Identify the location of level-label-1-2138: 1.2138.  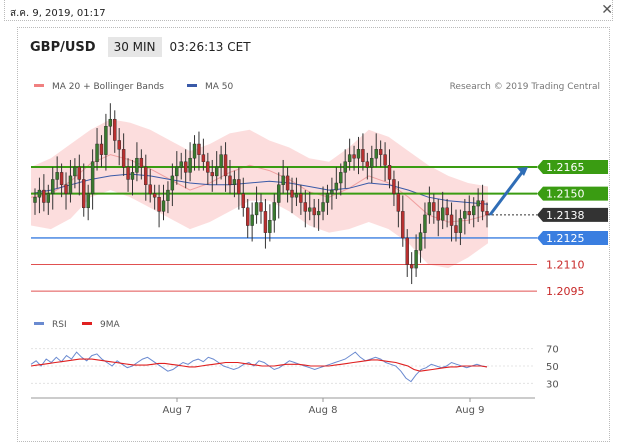
(565, 215).